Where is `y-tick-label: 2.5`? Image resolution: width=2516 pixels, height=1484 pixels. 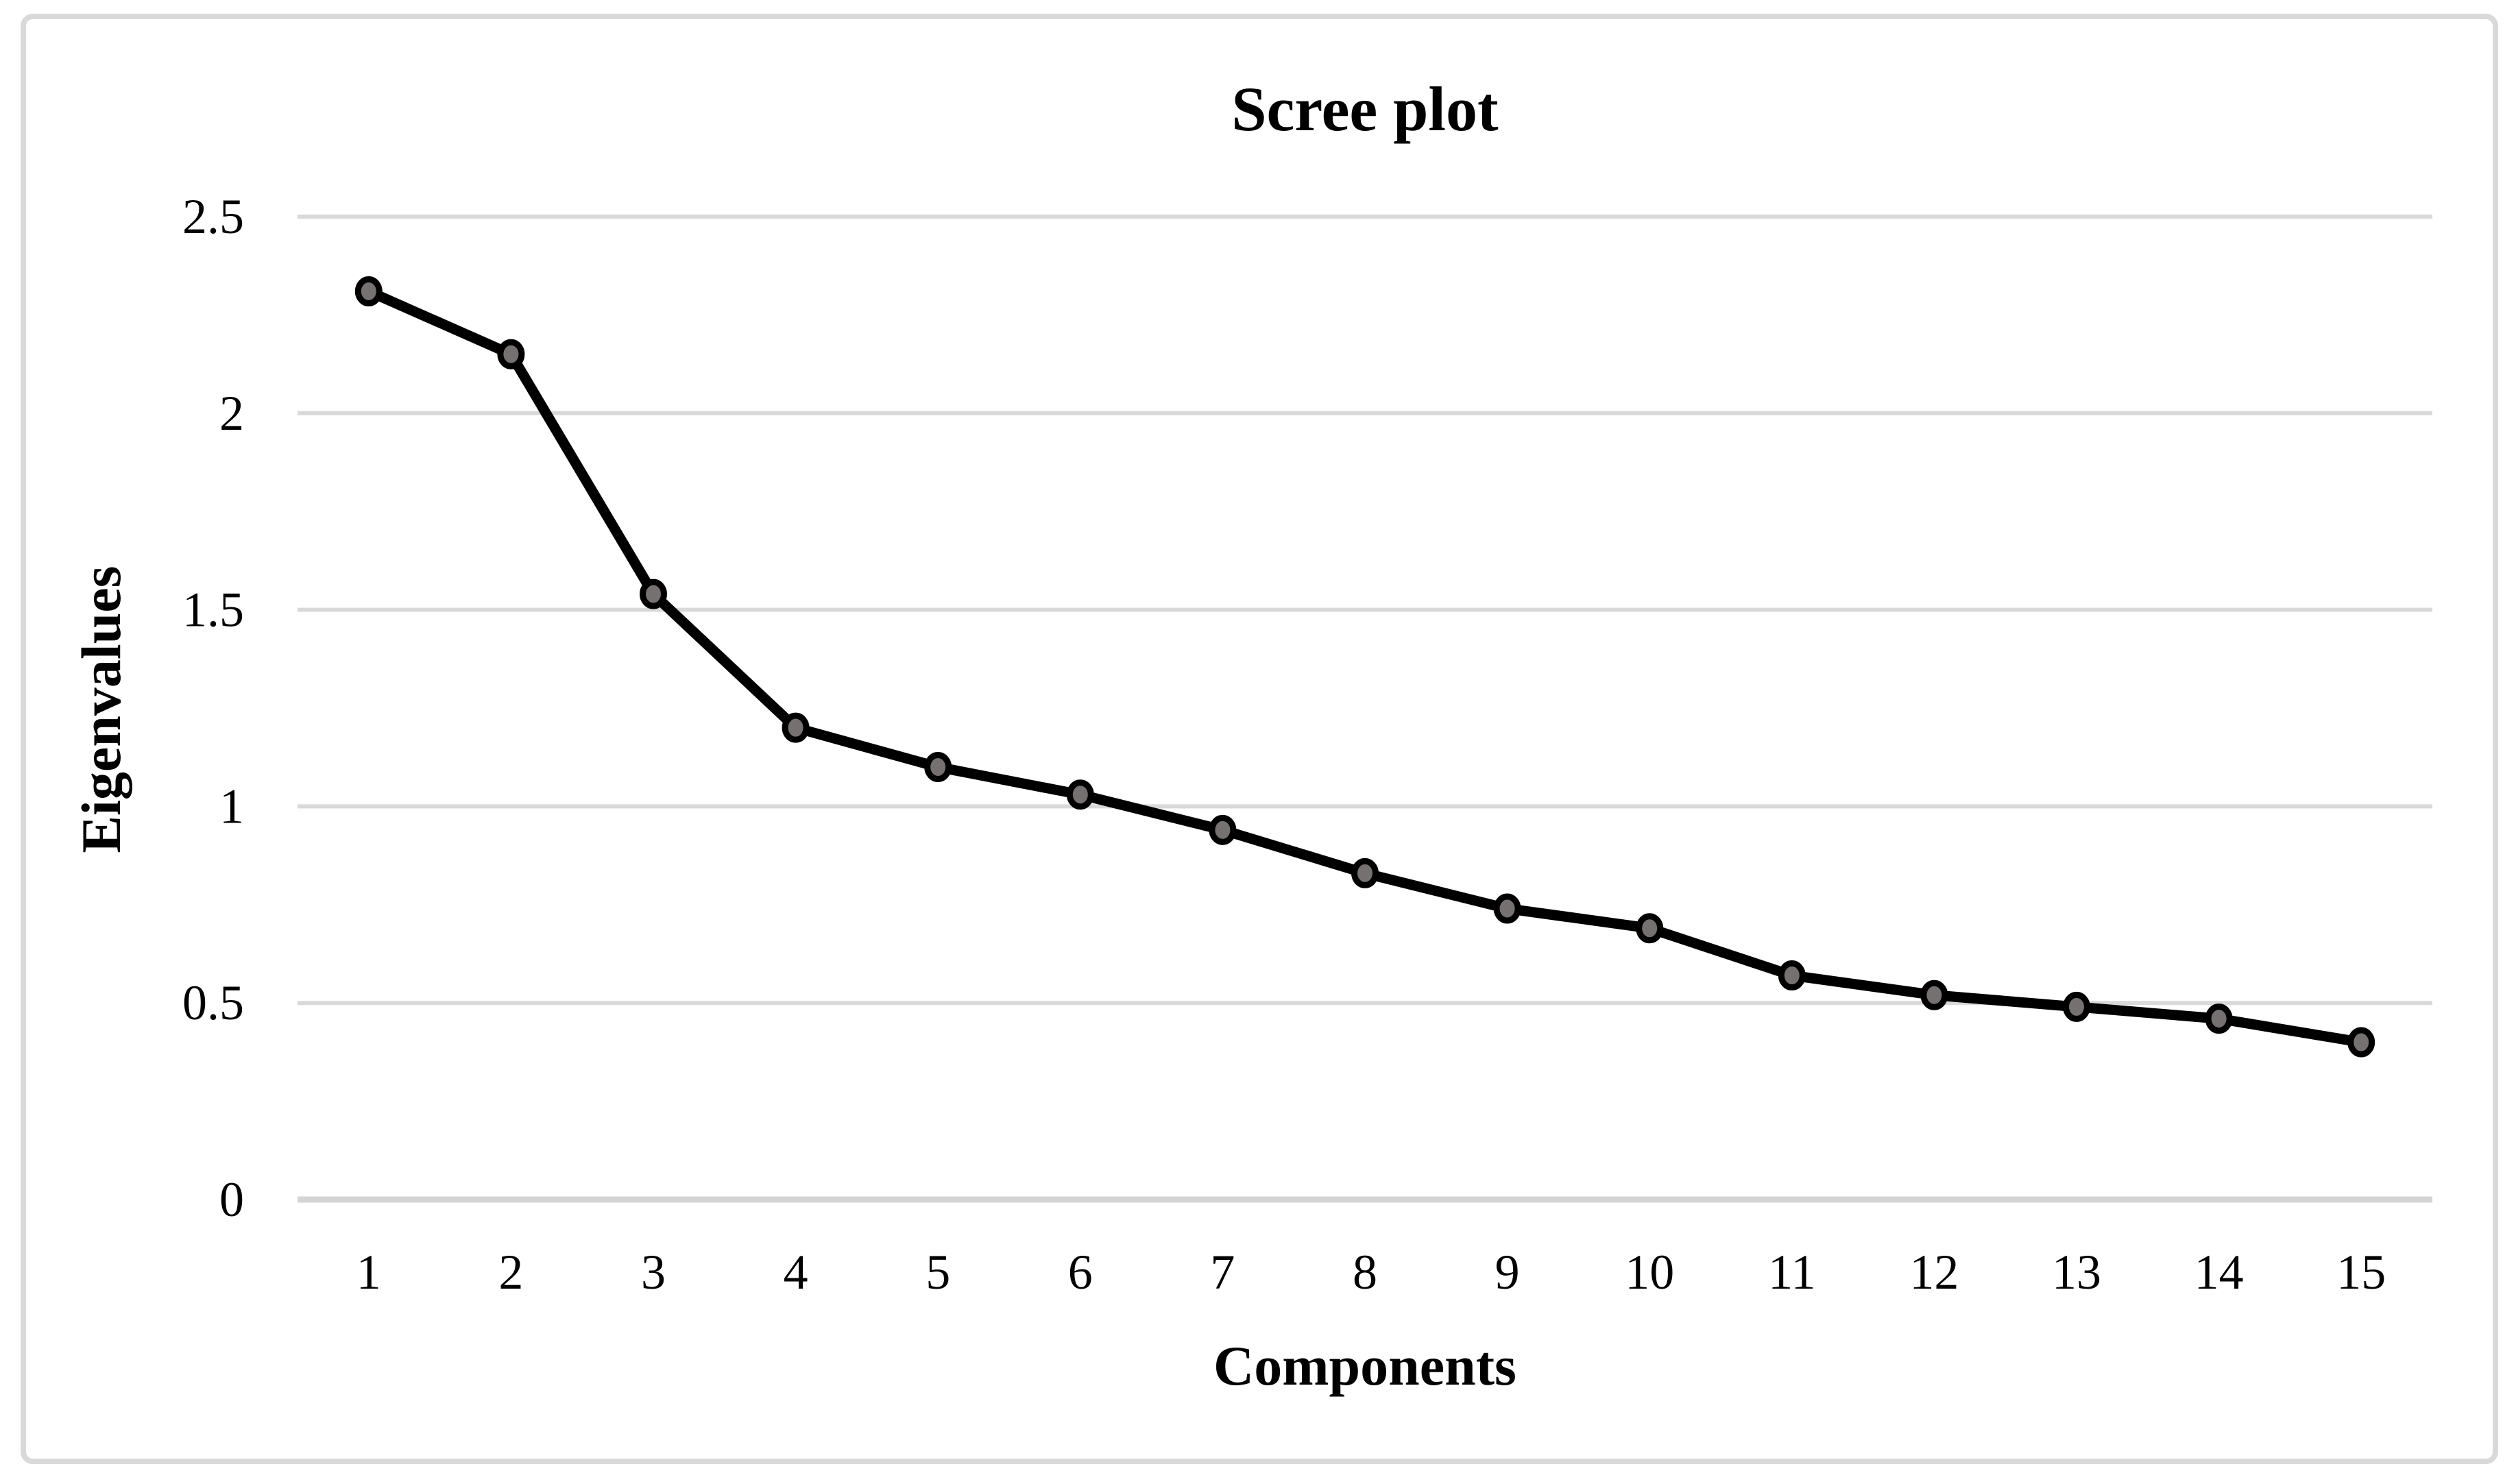
y-tick-label: 2.5 is located at coordinates (213, 217).